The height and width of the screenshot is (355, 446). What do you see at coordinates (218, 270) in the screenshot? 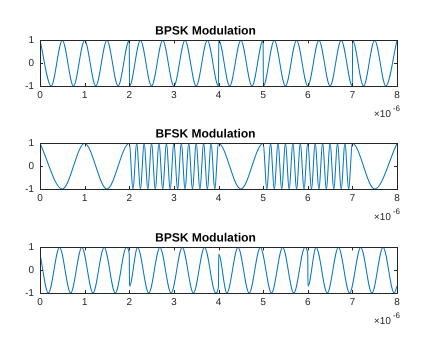
I see `line-series` at bounding box center [218, 270].